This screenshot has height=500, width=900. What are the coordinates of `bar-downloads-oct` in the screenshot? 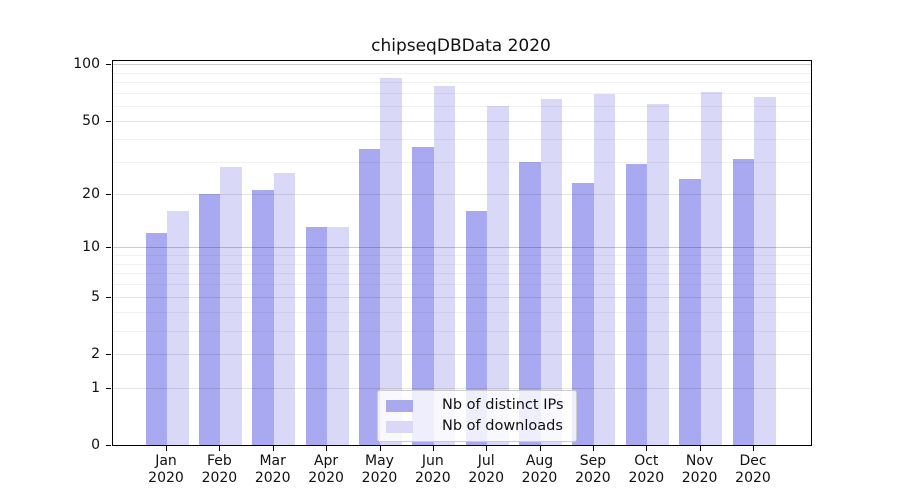 It's located at (658, 274).